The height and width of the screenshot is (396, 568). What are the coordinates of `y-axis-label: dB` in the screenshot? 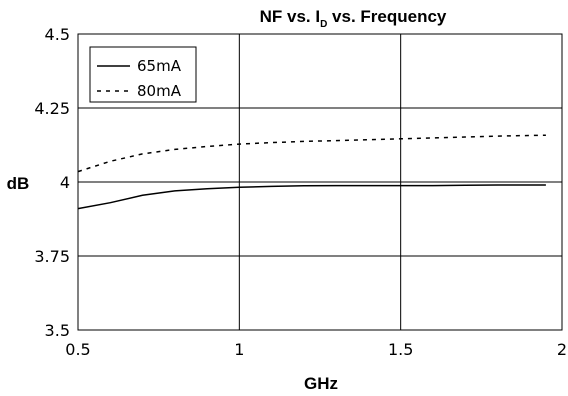 It's located at (18, 183).